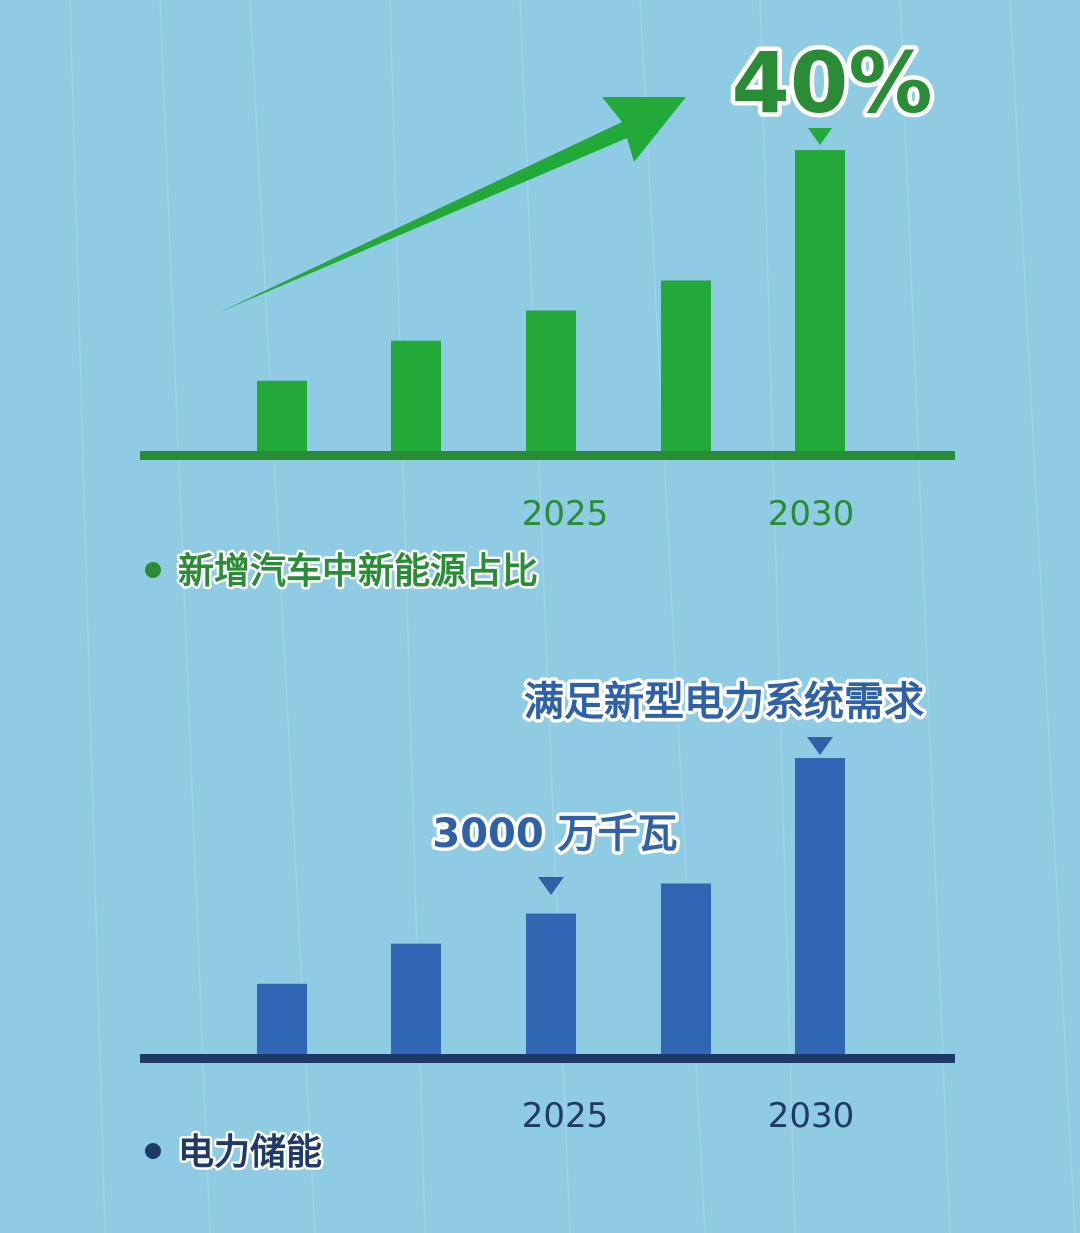  What do you see at coordinates (453, 204) in the screenshot?
I see `up-right-arrow-icon` at bounding box center [453, 204].